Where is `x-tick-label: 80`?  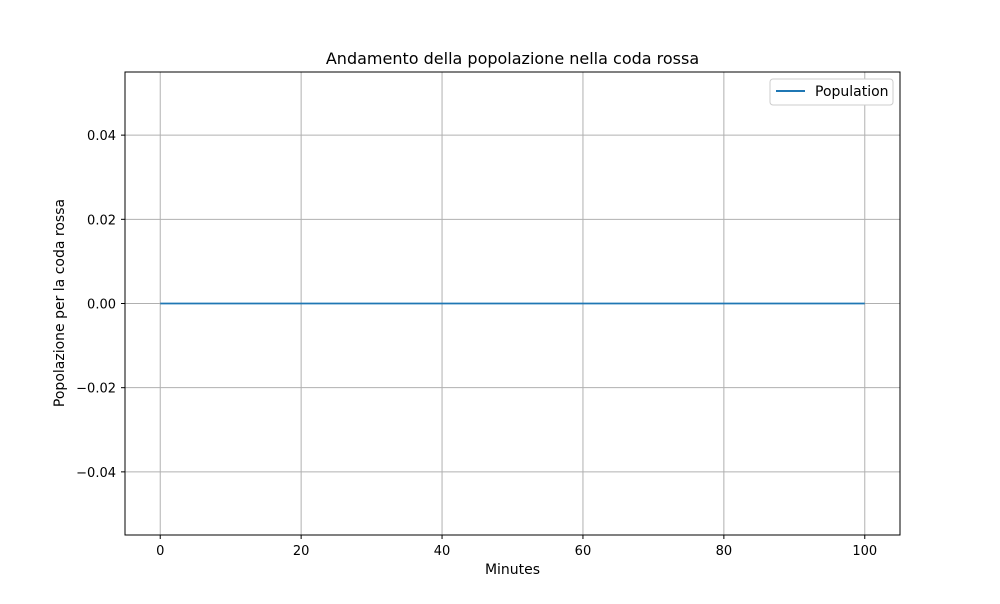 x-tick-label: 80 is located at coordinates (724, 551).